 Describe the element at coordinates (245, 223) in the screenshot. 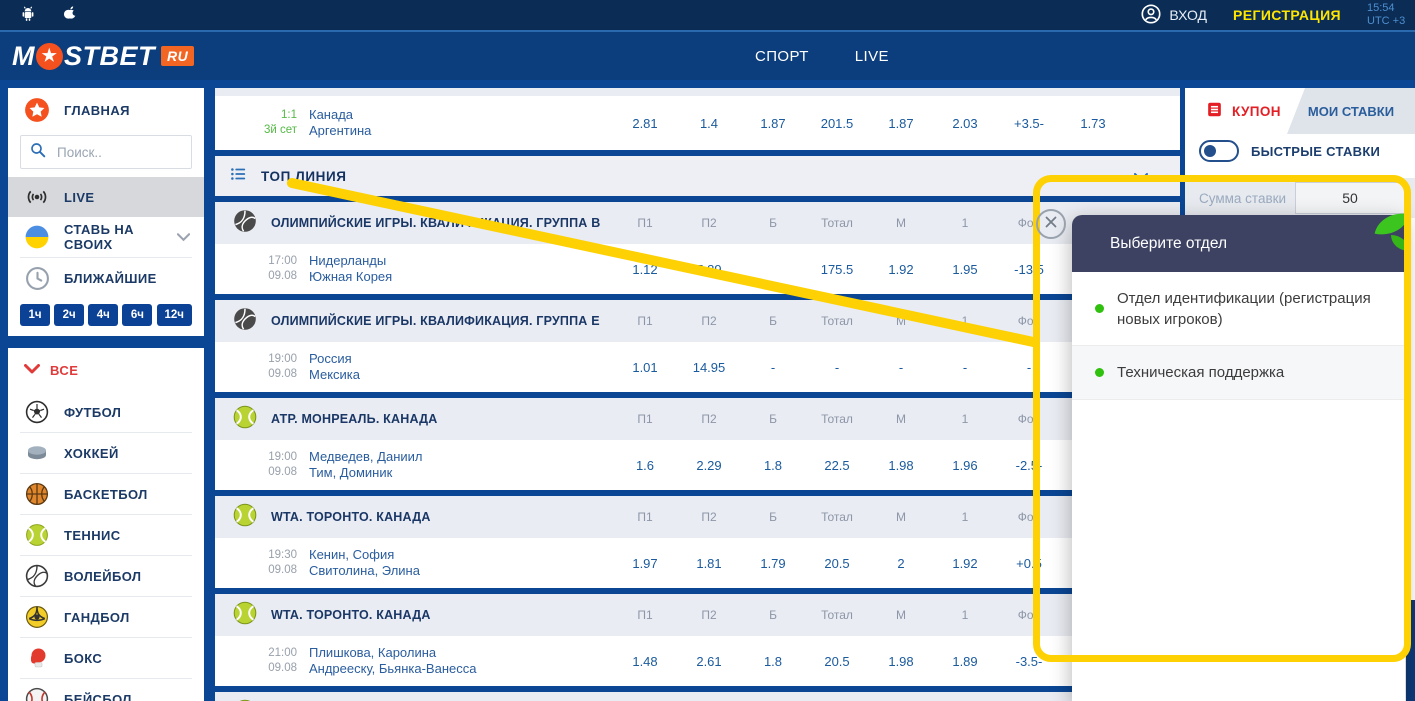

I see `volleyball-dark-icon` at that location.